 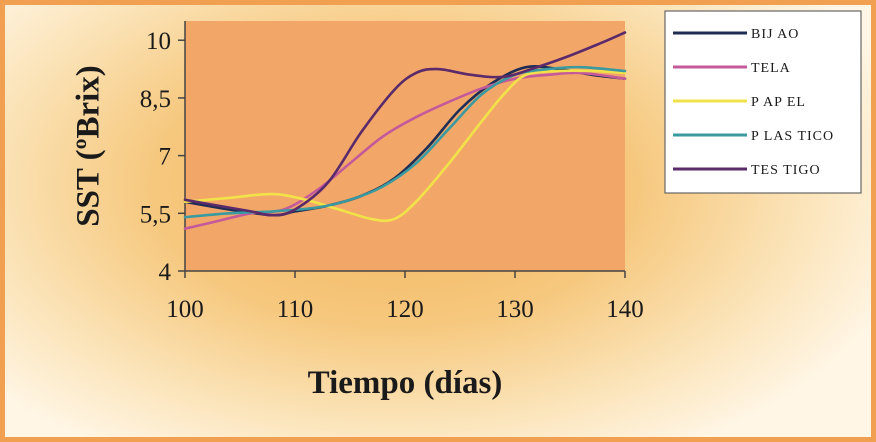 I want to click on legend-label: BIJ AO, so click(x=775, y=34).